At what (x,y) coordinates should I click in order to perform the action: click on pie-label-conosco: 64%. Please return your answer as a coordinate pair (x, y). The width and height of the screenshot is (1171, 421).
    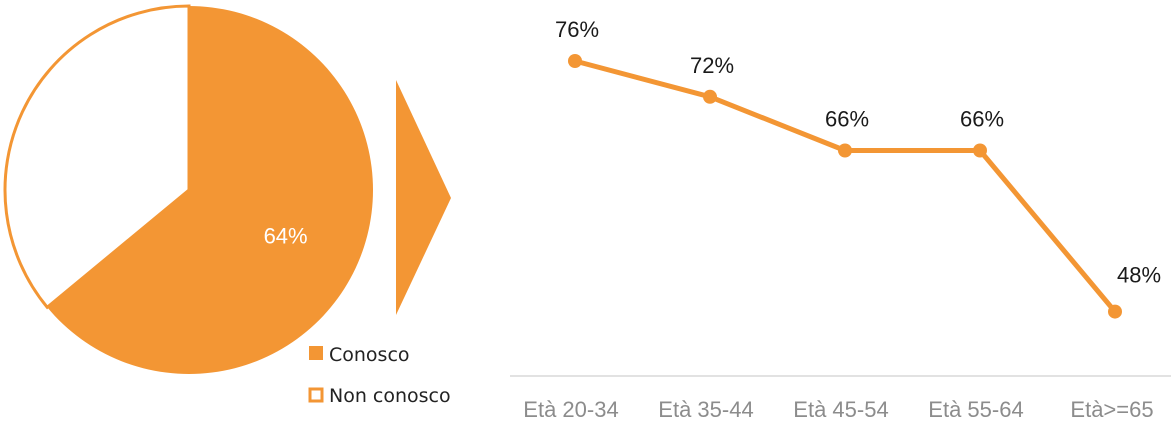
    Looking at the image, I should click on (286, 235).